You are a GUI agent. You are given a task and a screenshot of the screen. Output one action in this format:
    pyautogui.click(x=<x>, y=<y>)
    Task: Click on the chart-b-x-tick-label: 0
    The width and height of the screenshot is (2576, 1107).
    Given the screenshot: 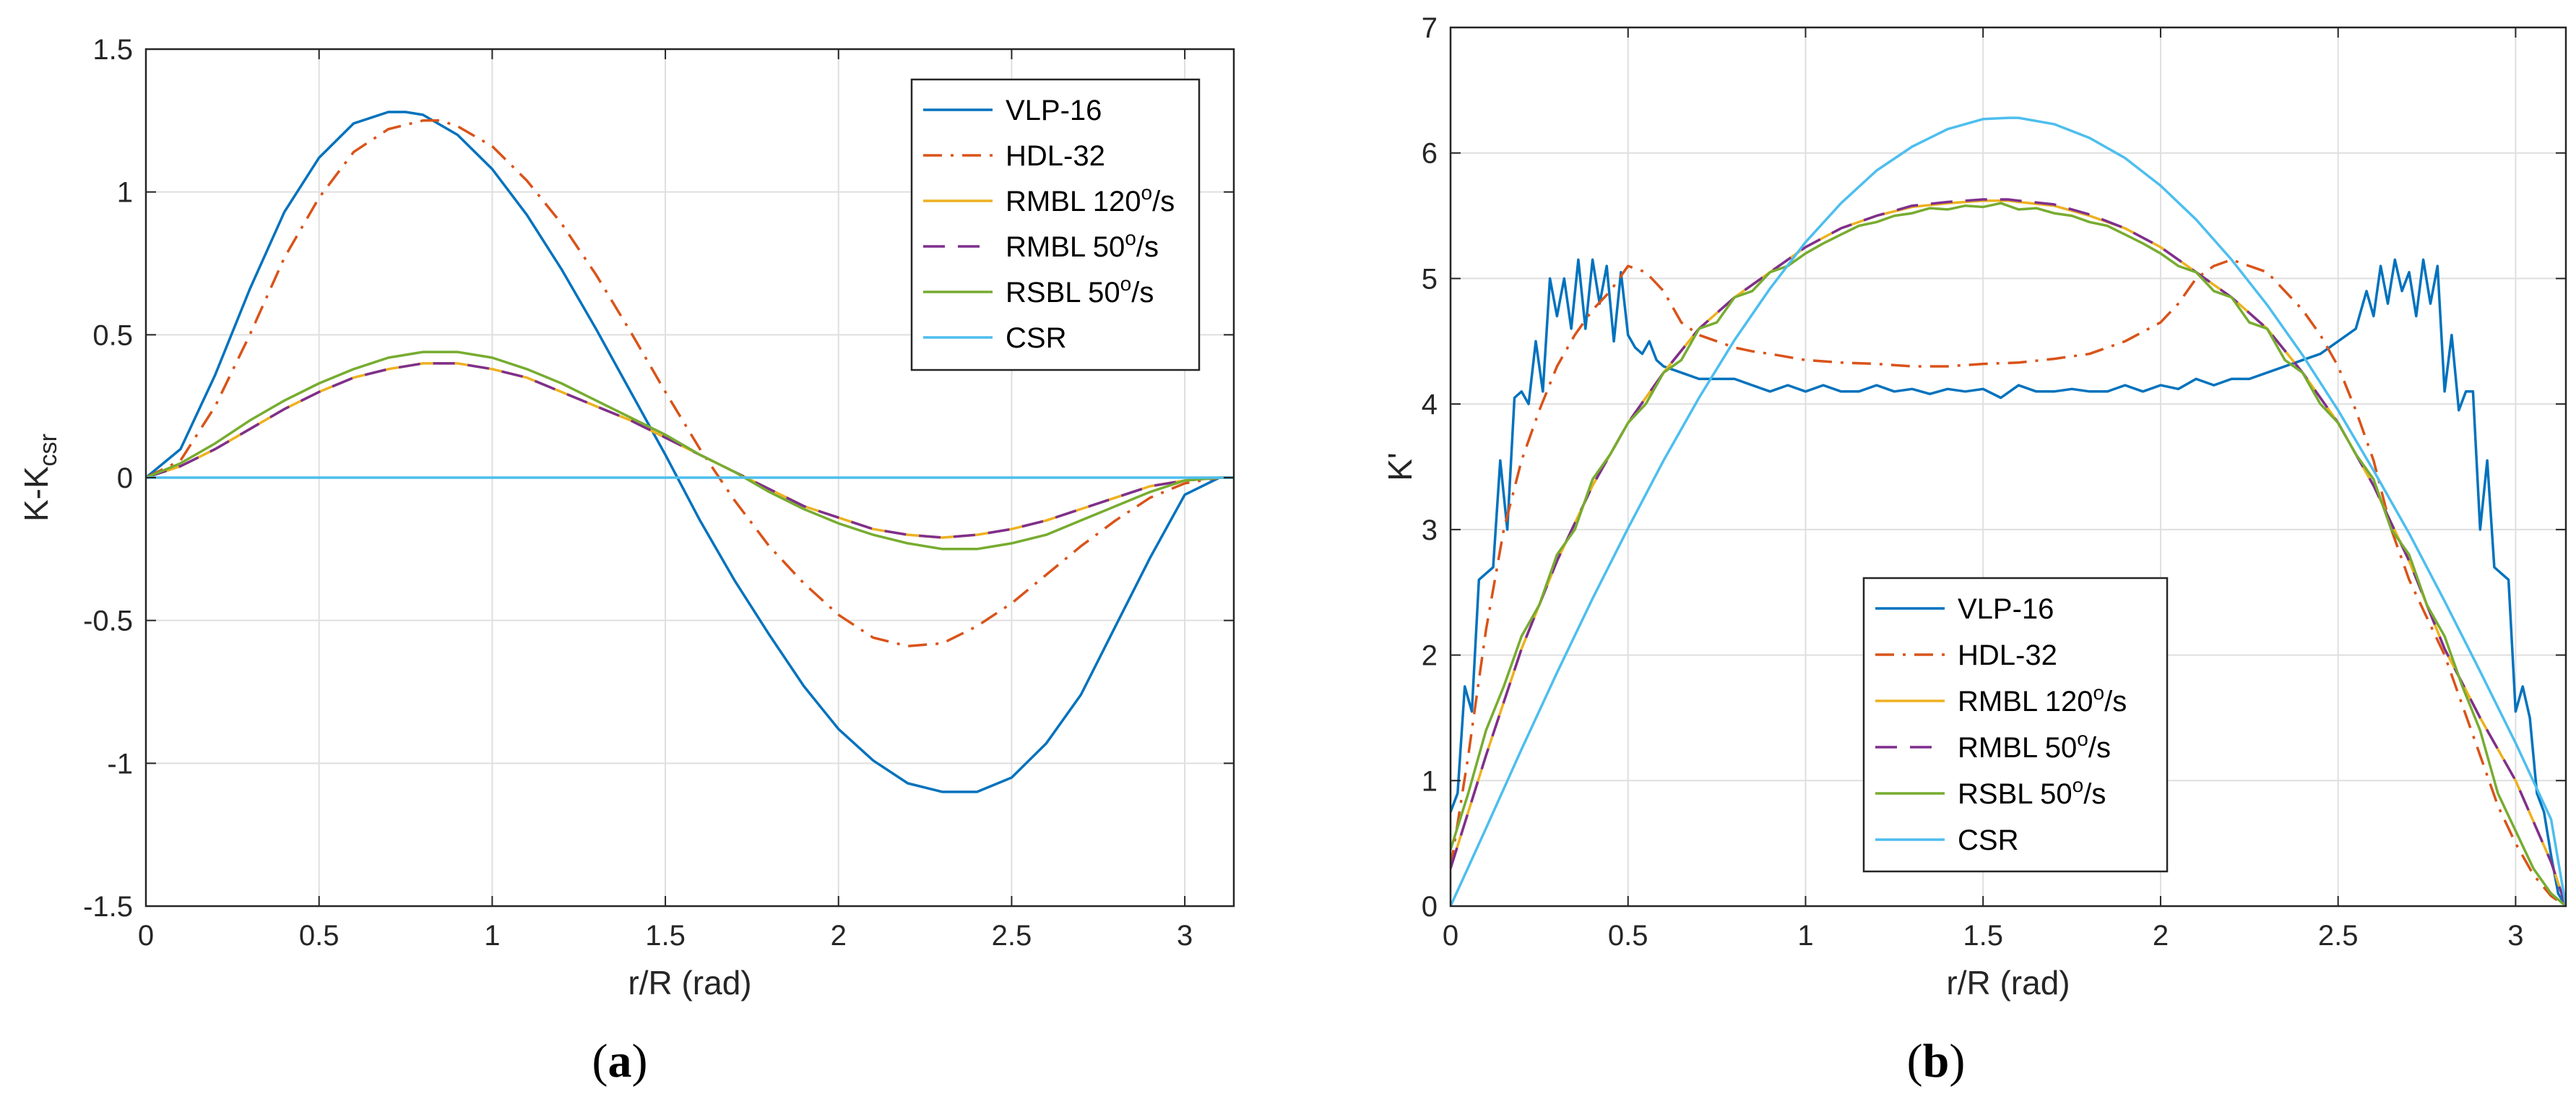 What is the action you would take?
    pyautogui.click(x=1451, y=936)
    